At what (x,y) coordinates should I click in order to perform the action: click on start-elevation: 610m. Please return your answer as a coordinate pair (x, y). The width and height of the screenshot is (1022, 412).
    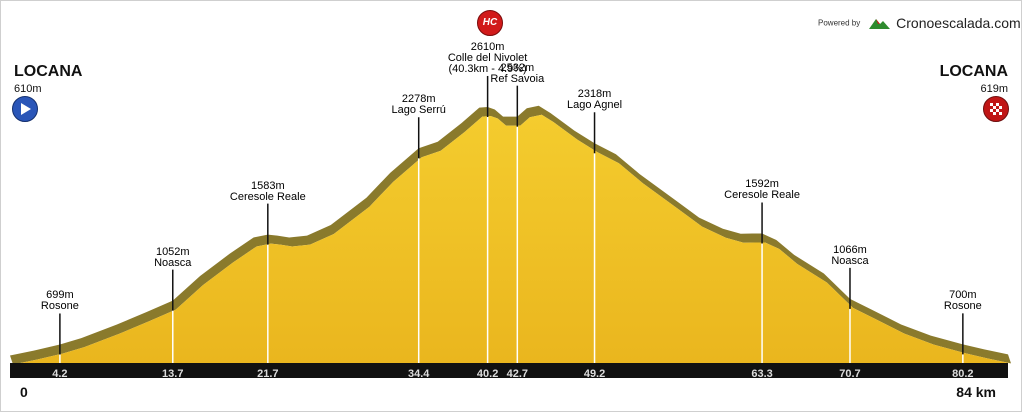
    Looking at the image, I should click on (28, 89).